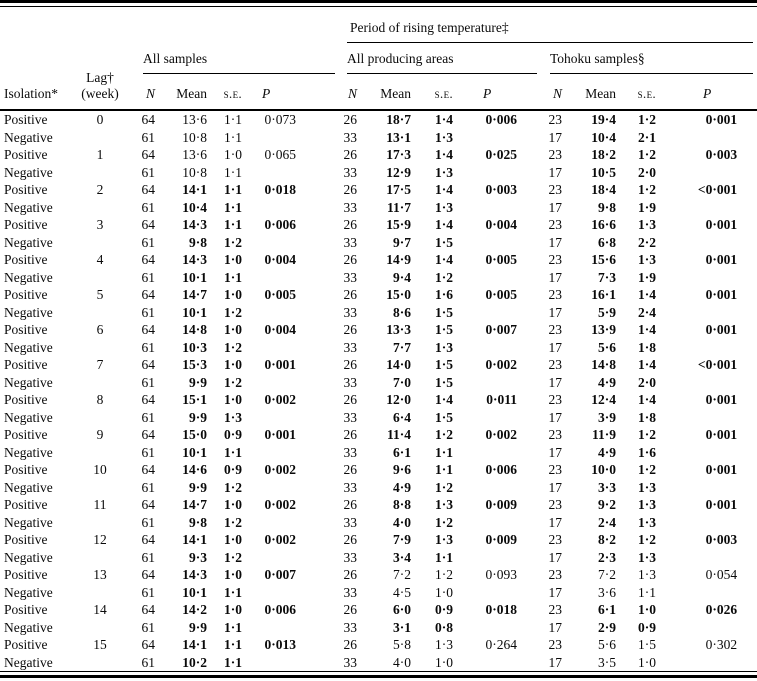 This screenshot has width=757, height=681. I want to click on cell-p3: 0·001, so click(721, 329).